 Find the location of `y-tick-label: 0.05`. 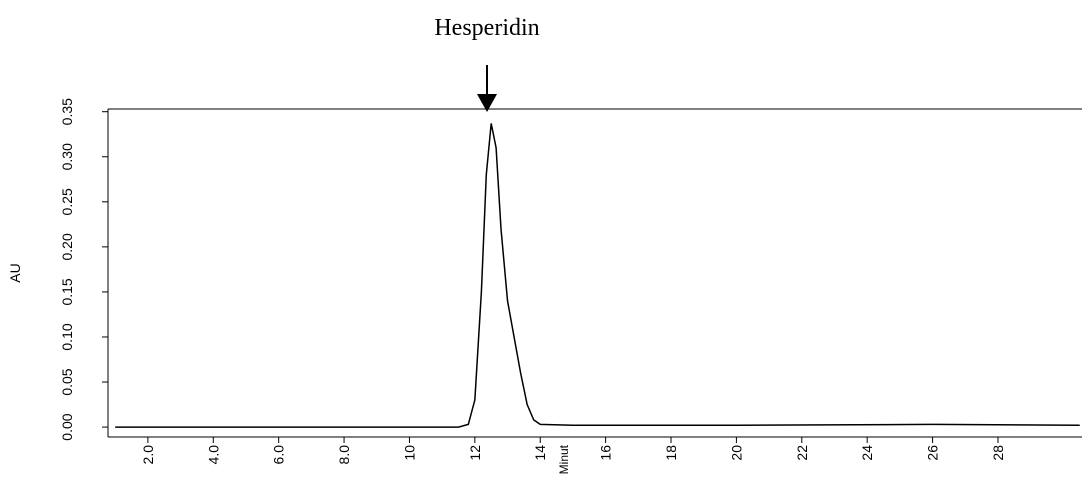

y-tick-label: 0.05 is located at coordinates (67, 381).